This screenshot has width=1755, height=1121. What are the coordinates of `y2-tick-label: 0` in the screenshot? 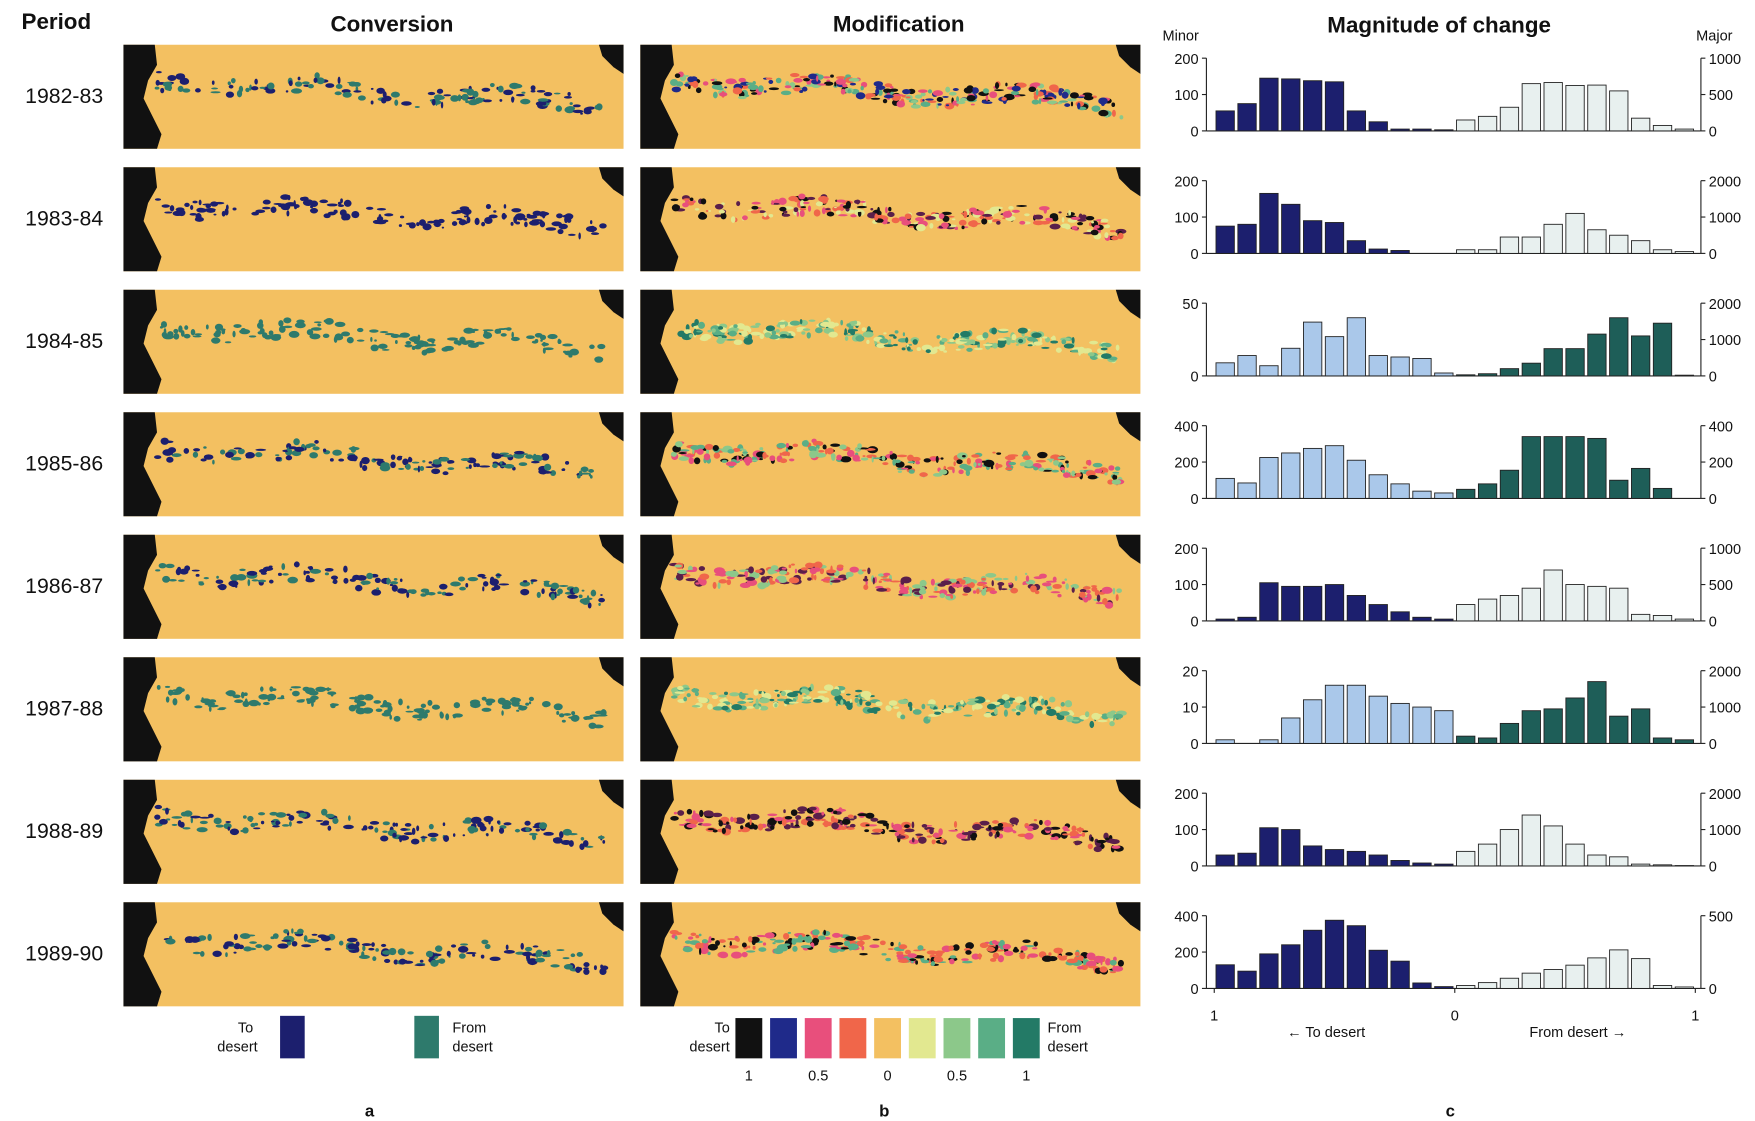 It's located at (1713, 255).